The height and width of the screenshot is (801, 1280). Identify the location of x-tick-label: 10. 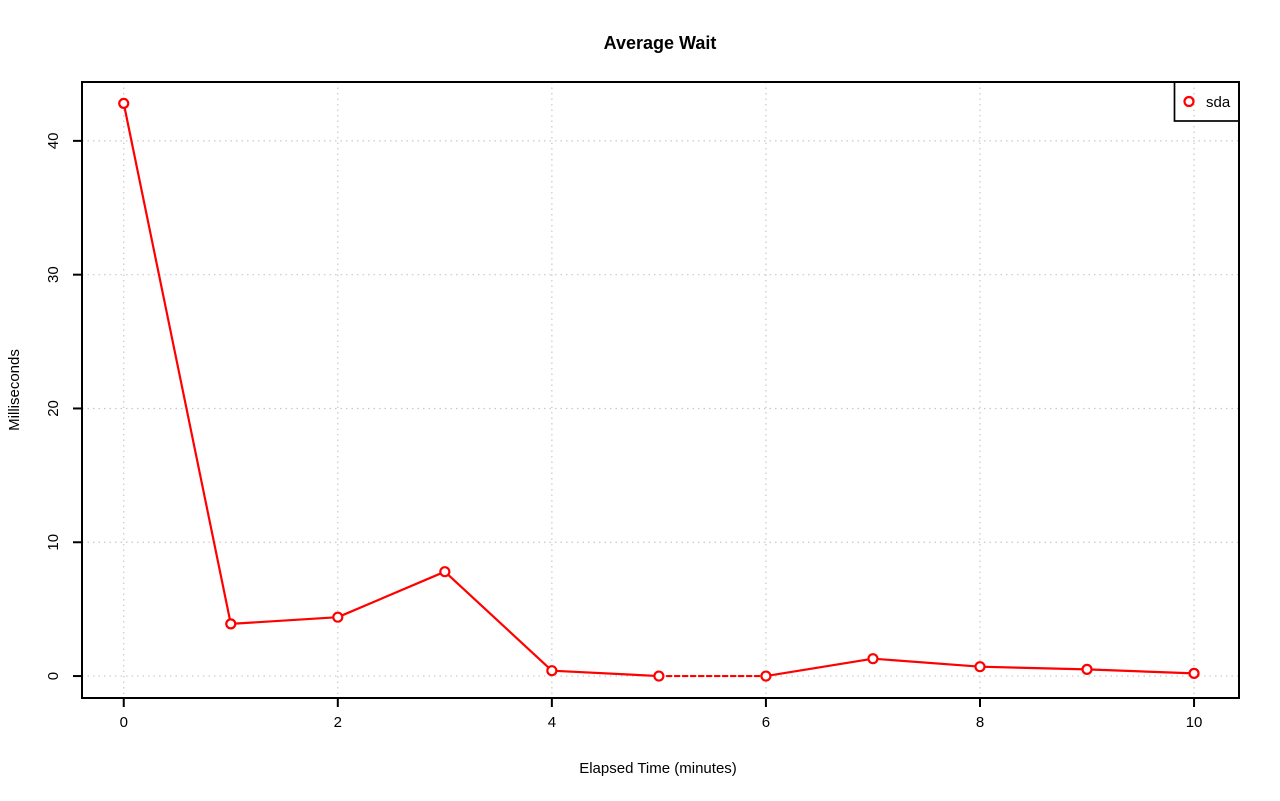
(1194, 722).